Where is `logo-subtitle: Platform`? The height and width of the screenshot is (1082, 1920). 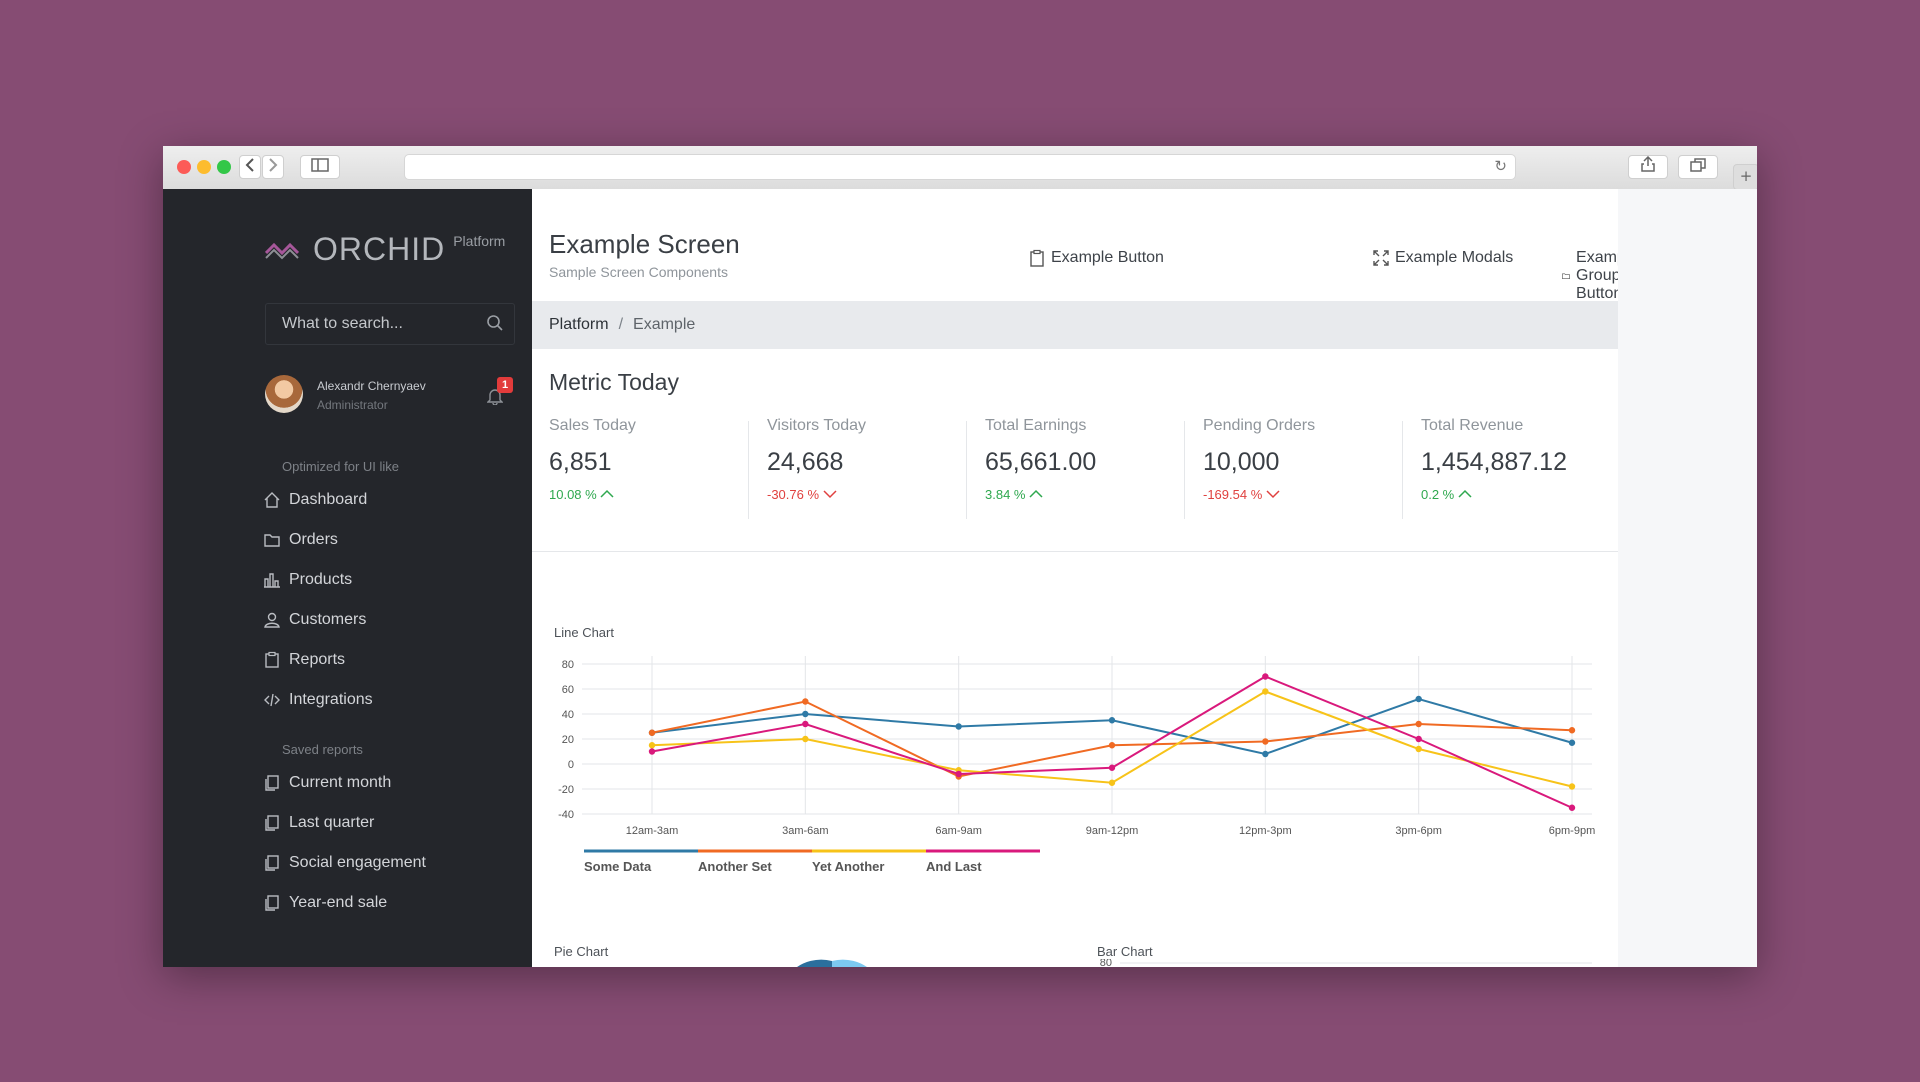
logo-subtitle: Platform is located at coordinates (479, 241).